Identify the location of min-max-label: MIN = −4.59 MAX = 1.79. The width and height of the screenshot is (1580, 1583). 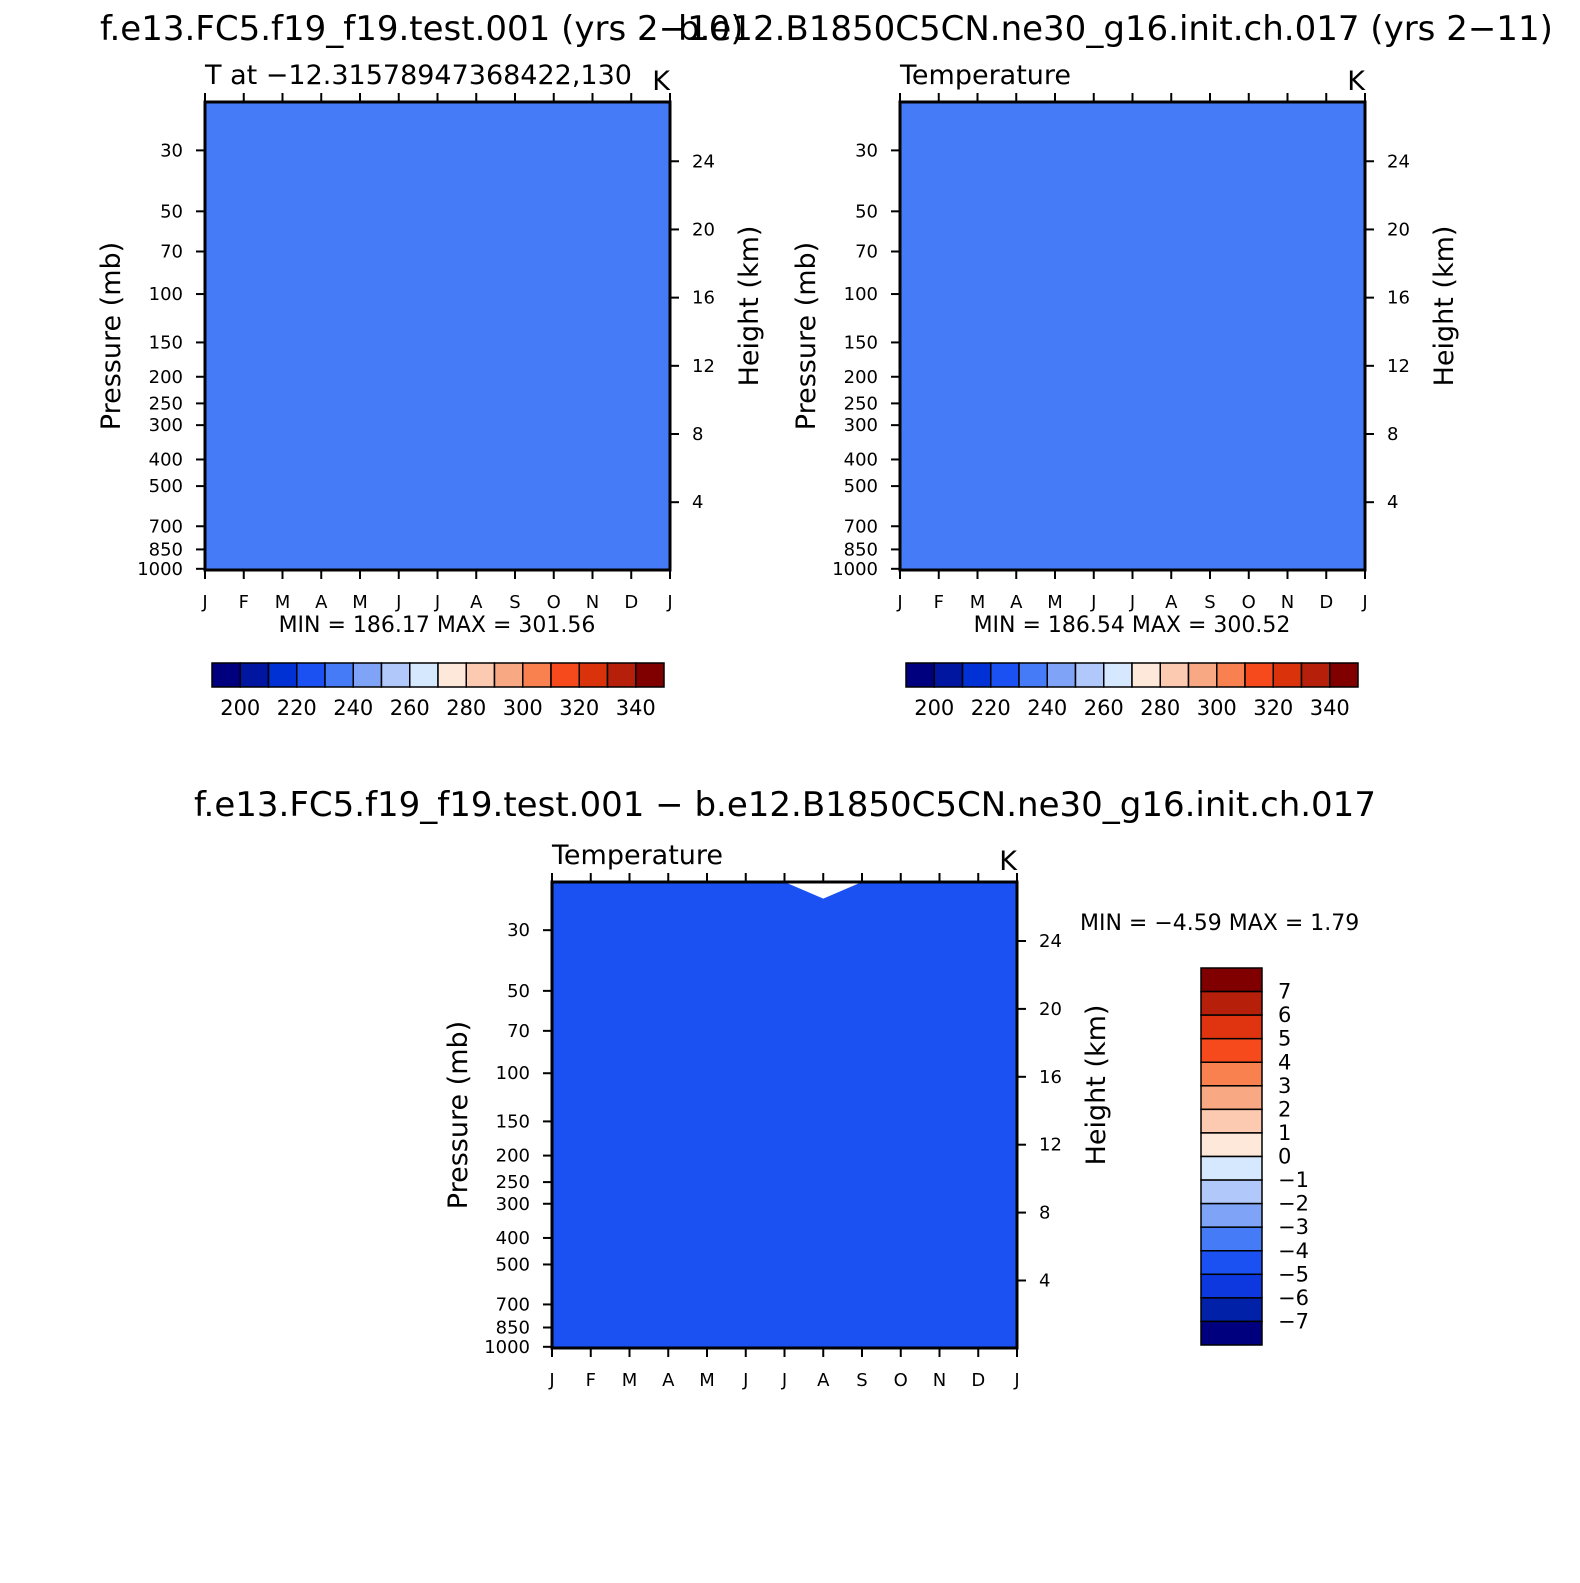
(1219, 923).